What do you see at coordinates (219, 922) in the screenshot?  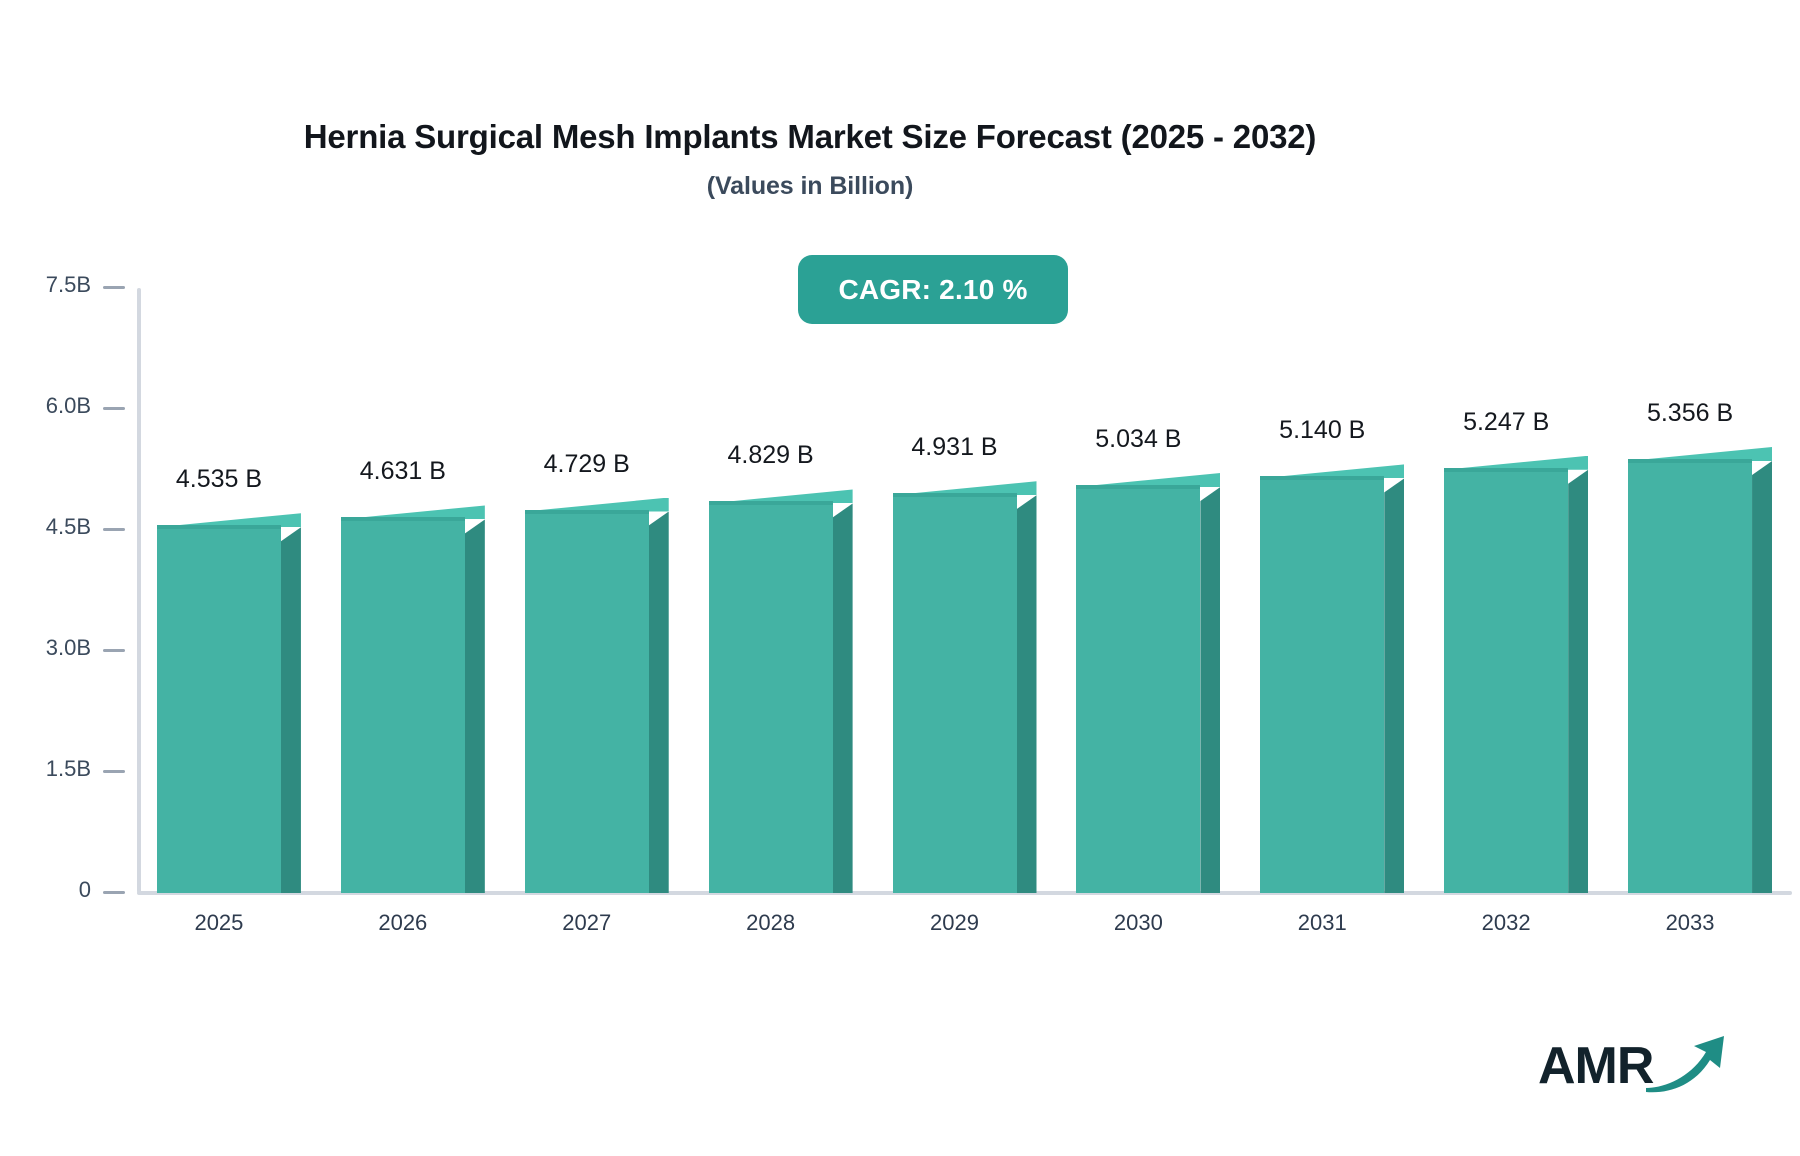 I see `x-axis-label-2025: 2025` at bounding box center [219, 922].